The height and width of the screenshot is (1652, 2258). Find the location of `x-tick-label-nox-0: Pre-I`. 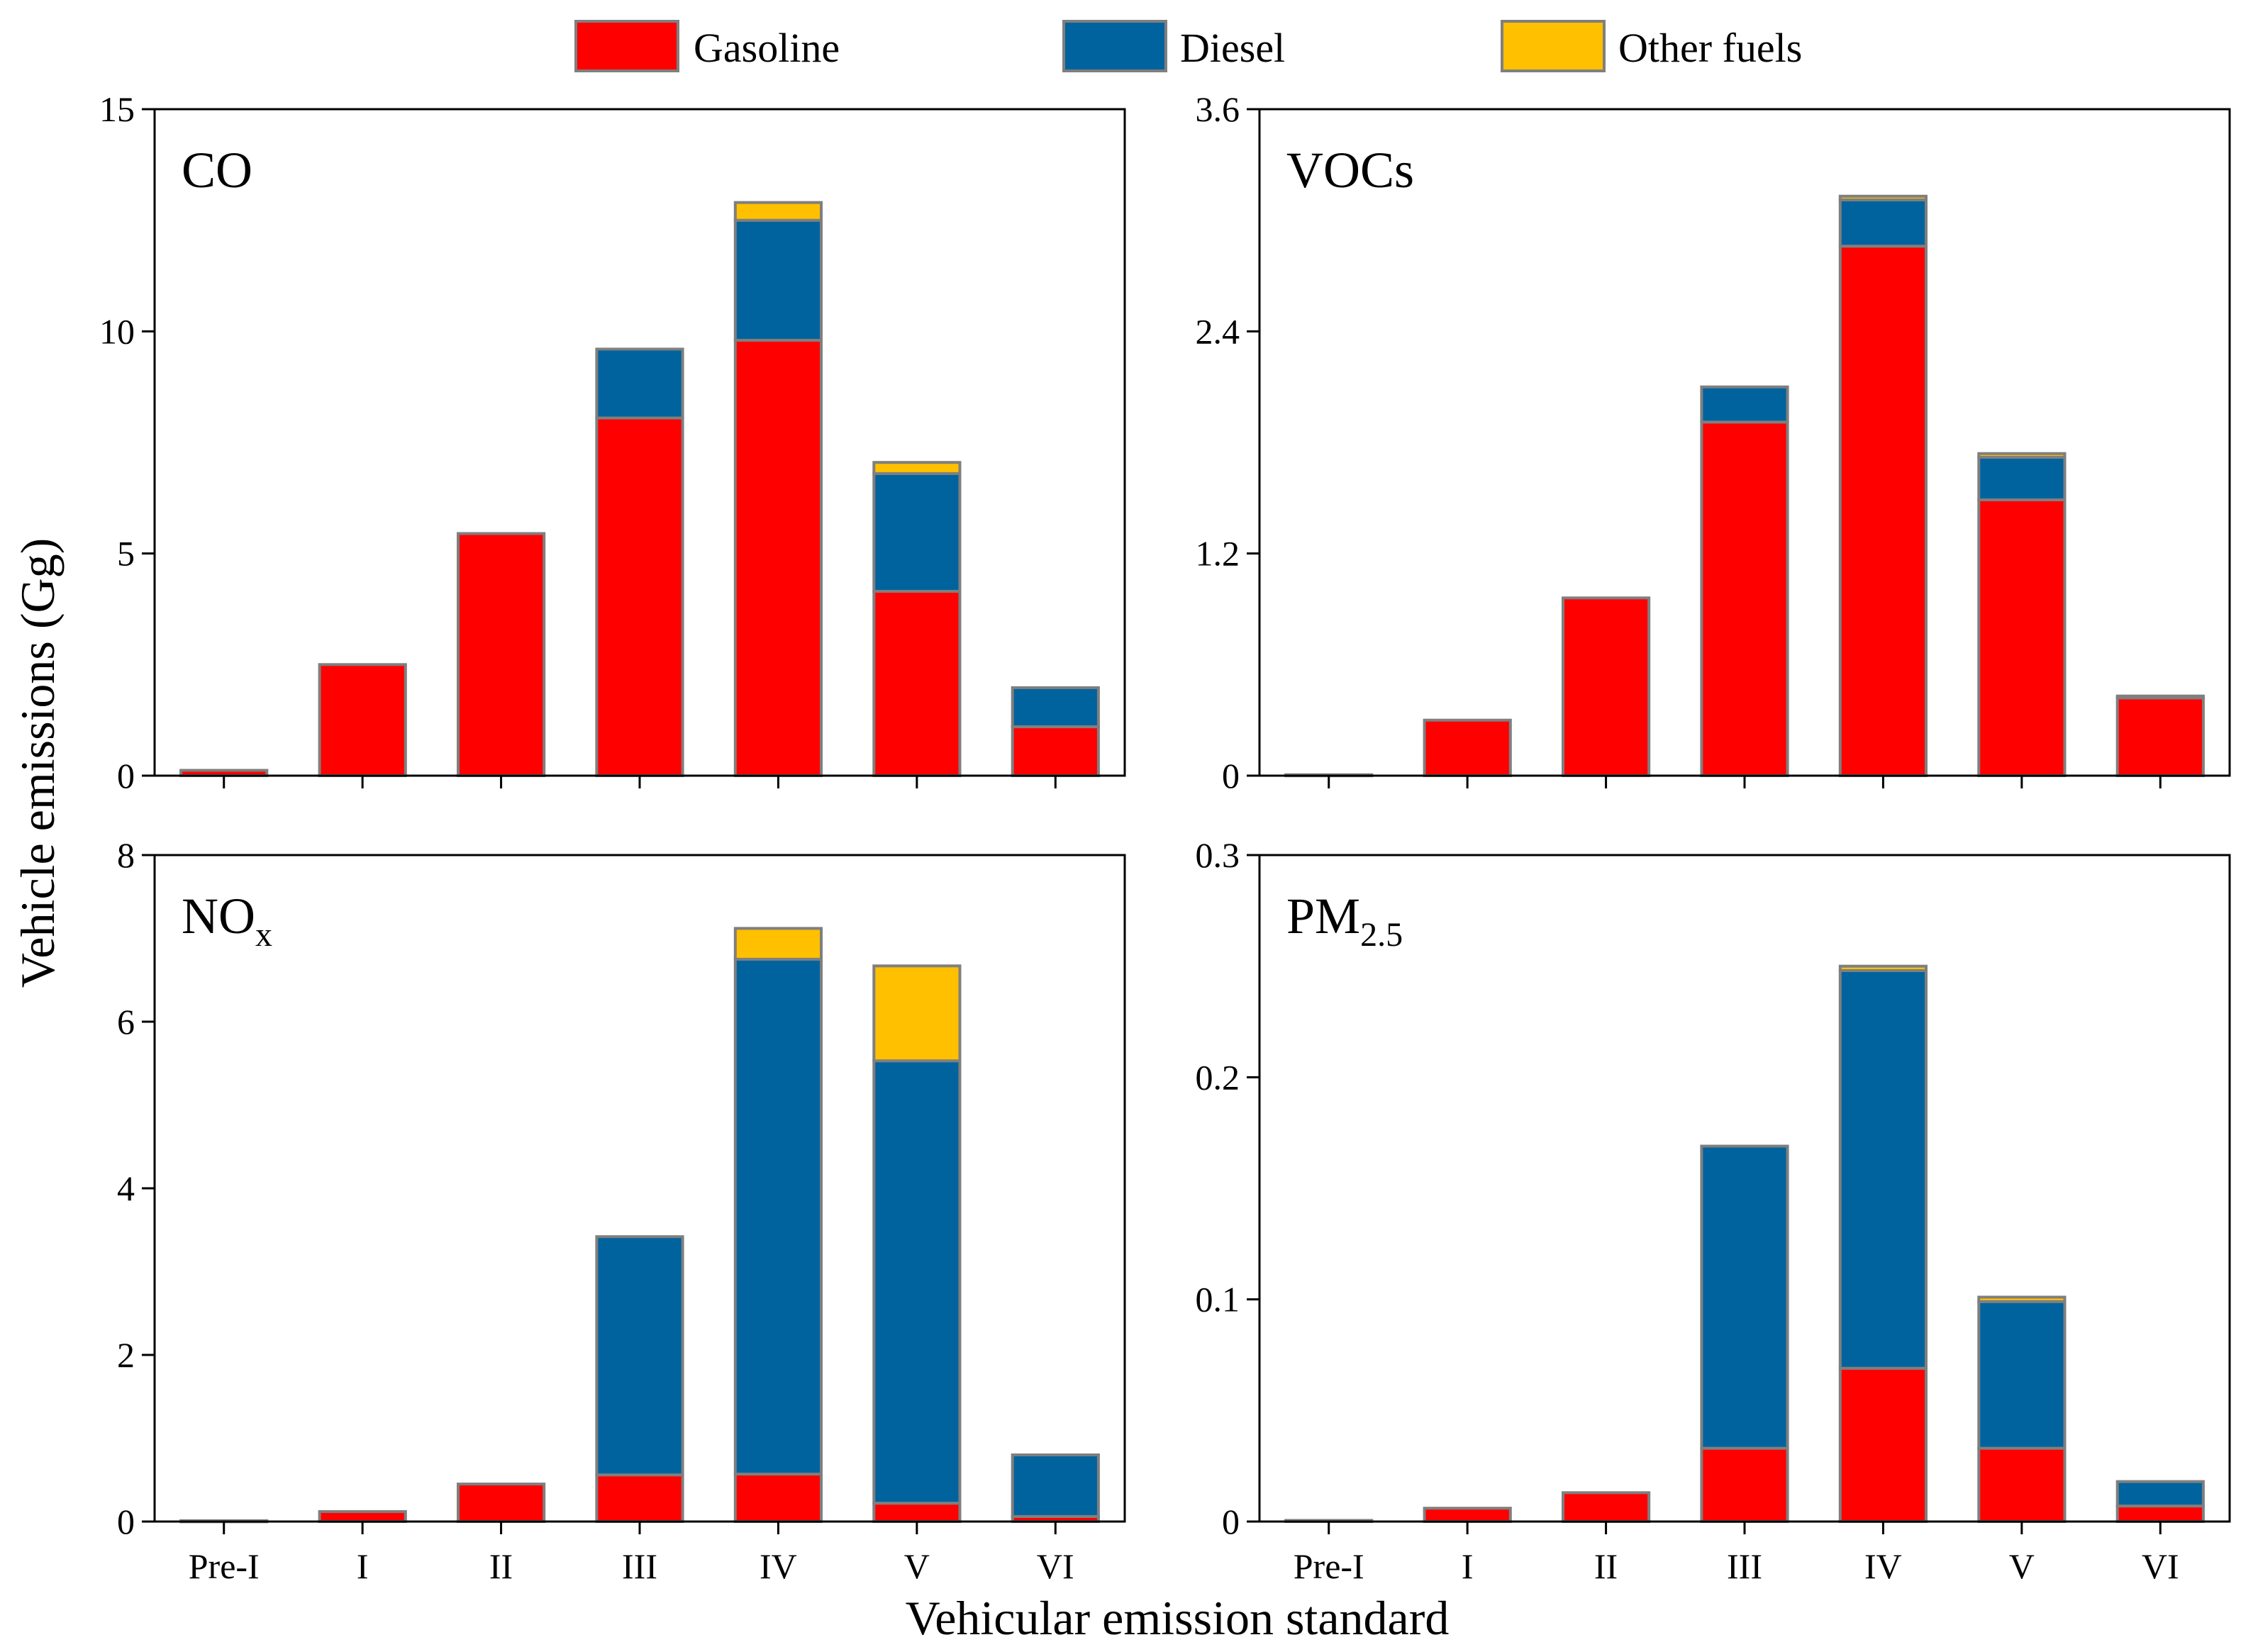

x-tick-label-nox-0: Pre-I is located at coordinates (224, 1566).